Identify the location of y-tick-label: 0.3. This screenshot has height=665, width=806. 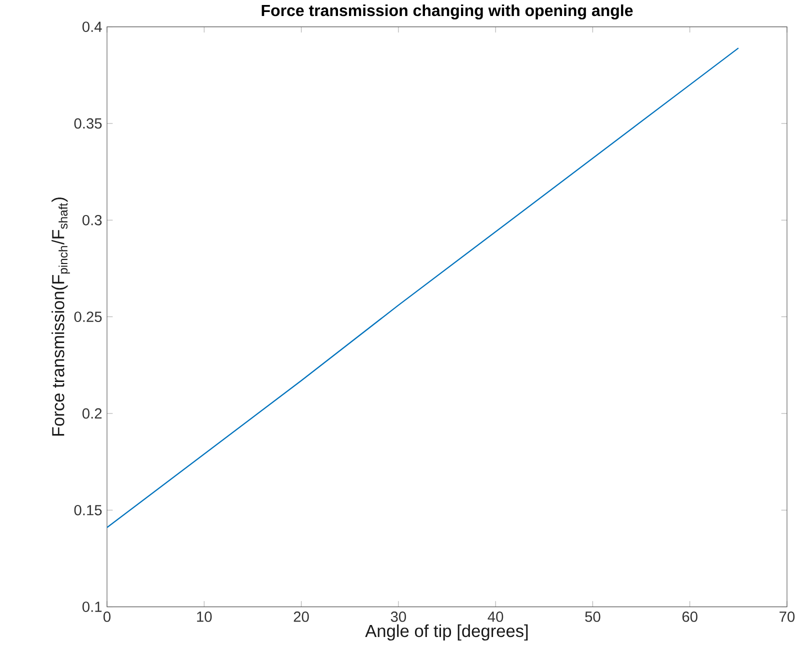
(92, 220).